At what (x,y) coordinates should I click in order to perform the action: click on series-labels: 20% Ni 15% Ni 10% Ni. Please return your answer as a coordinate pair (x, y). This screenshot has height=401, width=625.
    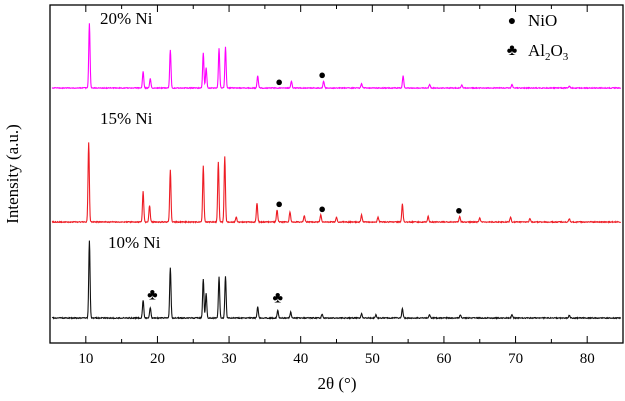
    Looking at the image, I should click on (130, 130).